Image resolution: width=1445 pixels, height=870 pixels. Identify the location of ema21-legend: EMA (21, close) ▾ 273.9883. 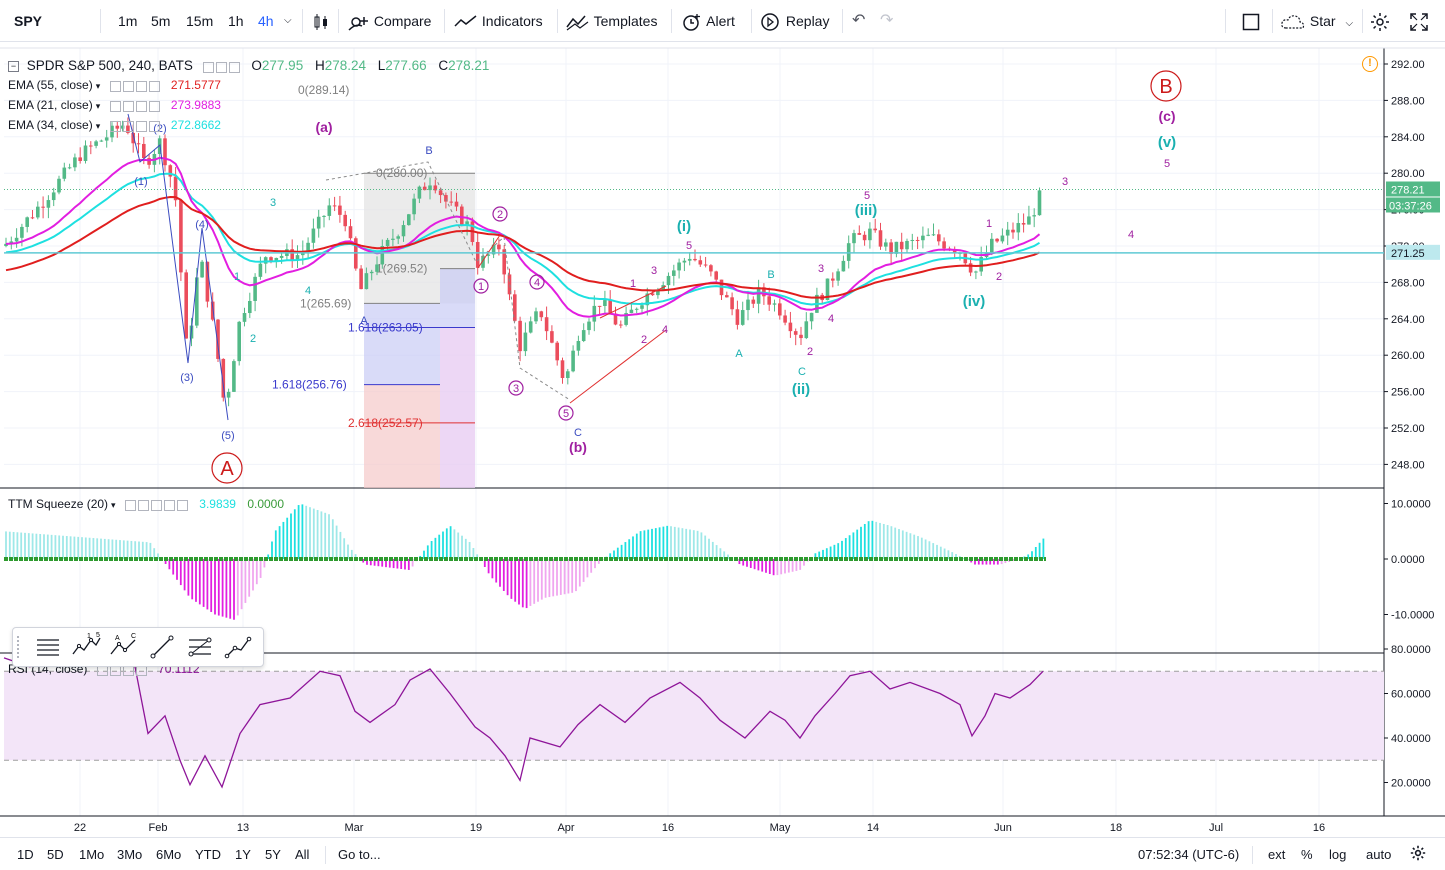
(114, 105).